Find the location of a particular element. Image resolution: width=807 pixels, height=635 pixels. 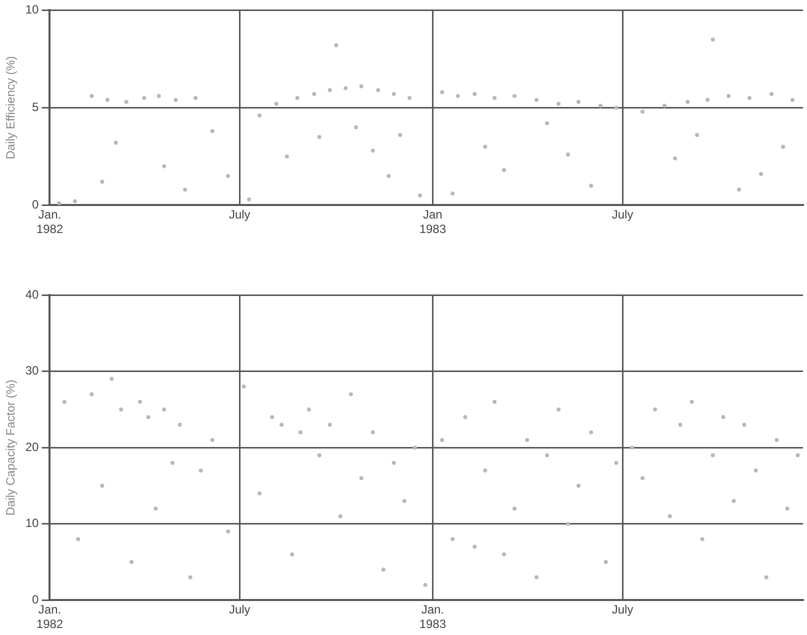

y-tick-label: 30 is located at coordinates (32, 371).